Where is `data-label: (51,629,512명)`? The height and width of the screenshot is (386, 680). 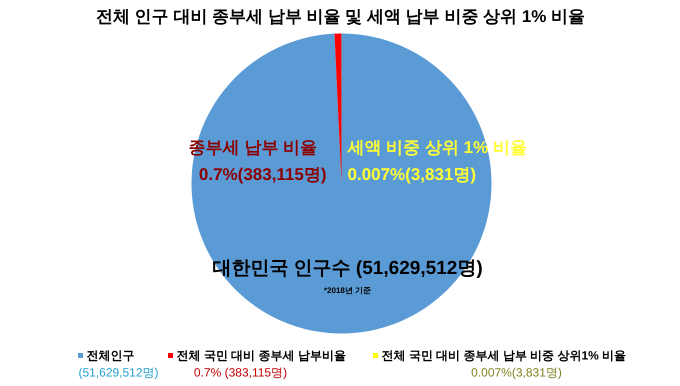 data-label: (51,629,512명) is located at coordinates (118, 373).